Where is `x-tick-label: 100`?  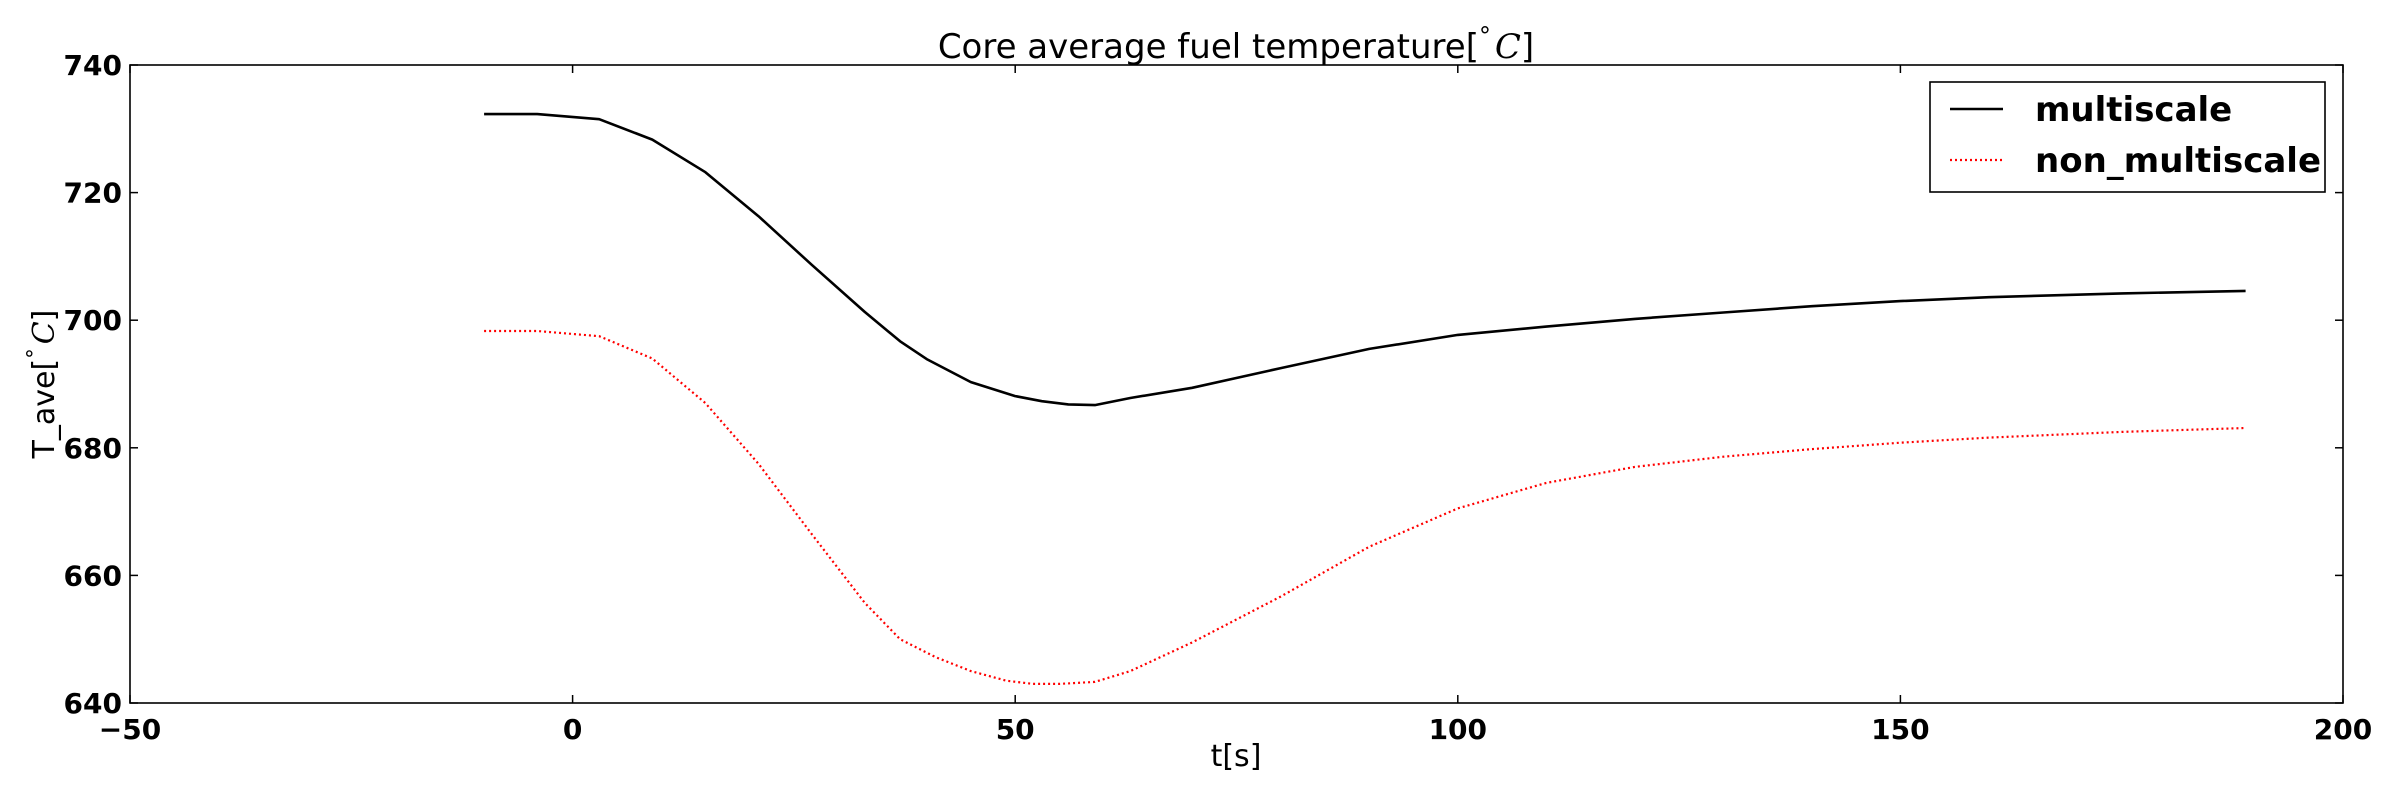 x-tick-label: 100 is located at coordinates (1458, 729).